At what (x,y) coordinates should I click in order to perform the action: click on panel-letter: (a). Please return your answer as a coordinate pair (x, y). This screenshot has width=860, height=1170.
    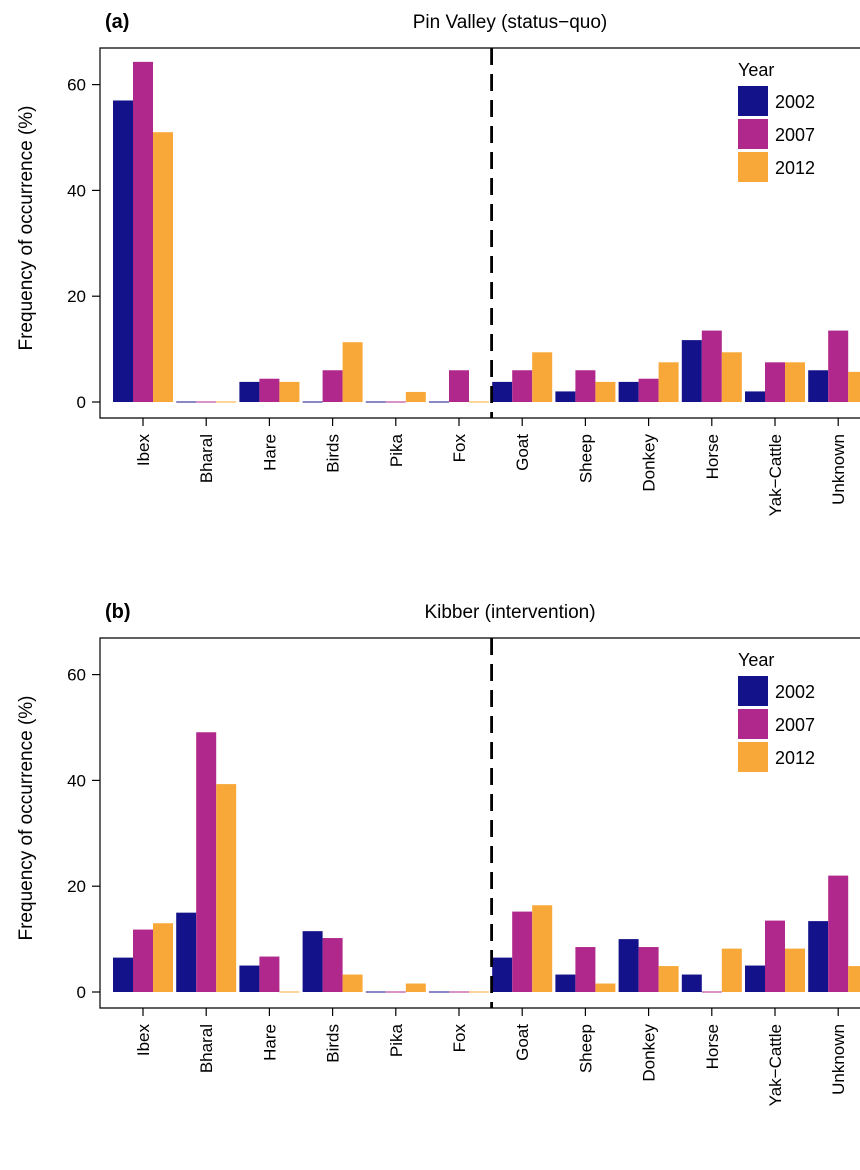
    Looking at the image, I should click on (117, 22).